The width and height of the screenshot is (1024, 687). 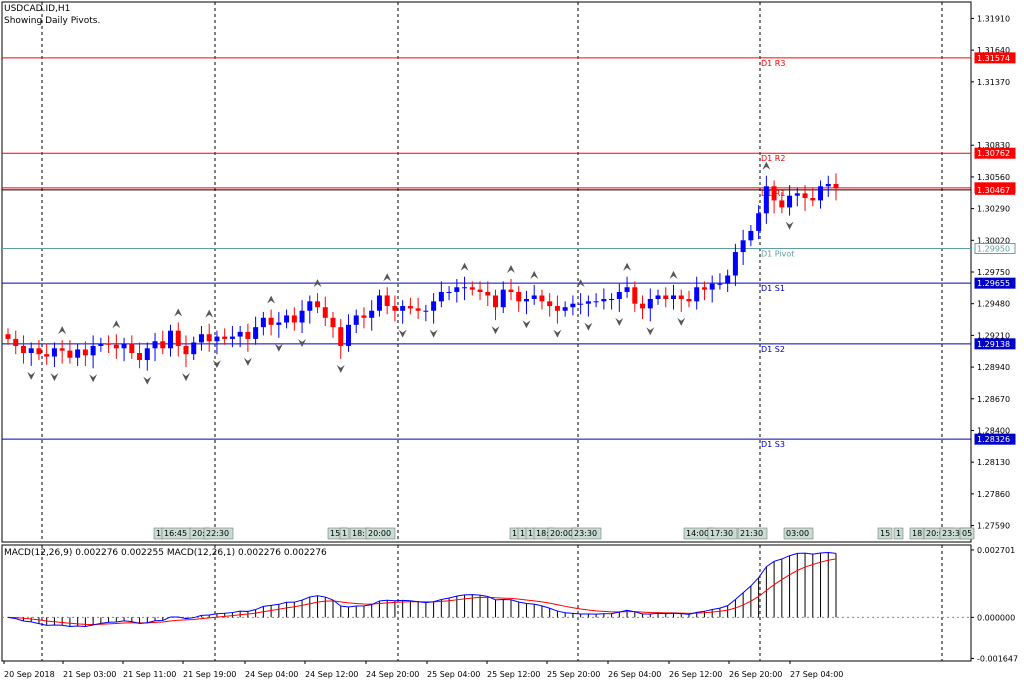 What do you see at coordinates (773, 158) in the screenshot?
I see `pivot-label: D1 R2` at bounding box center [773, 158].